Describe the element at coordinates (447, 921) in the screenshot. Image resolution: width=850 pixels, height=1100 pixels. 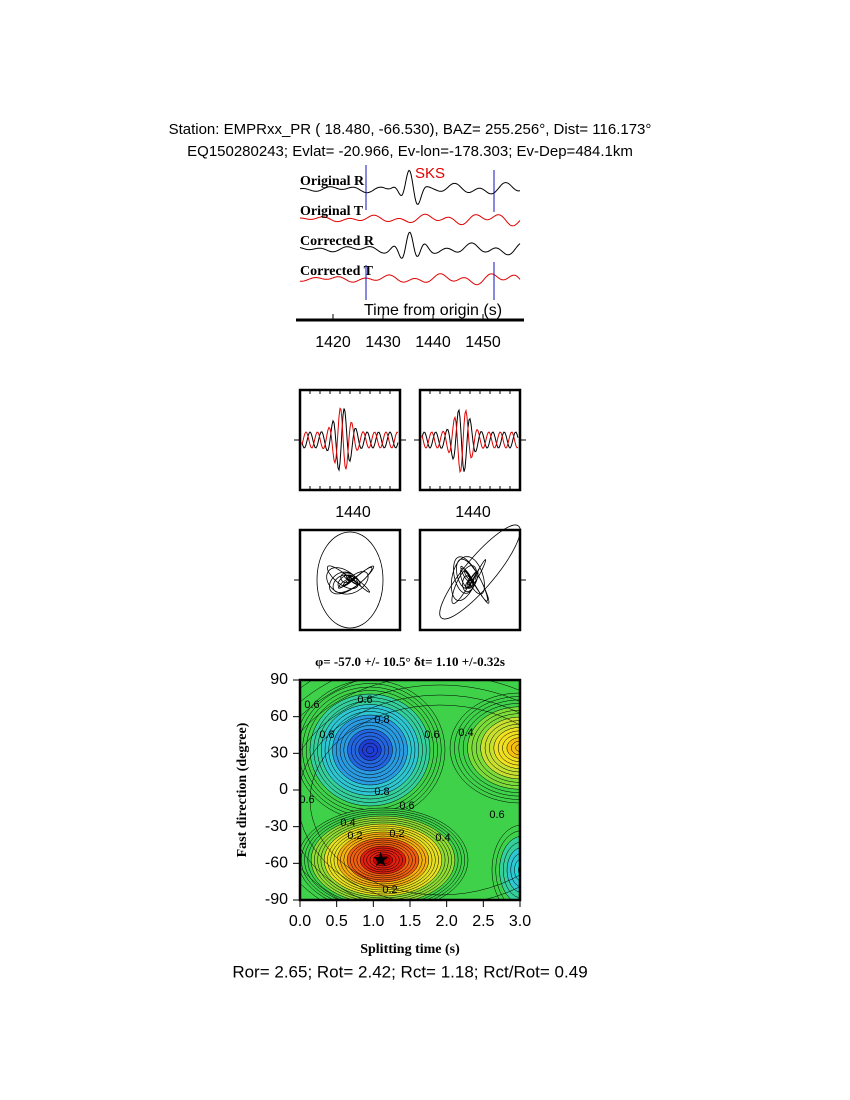
I see `x-tick-label: 2.0` at that location.